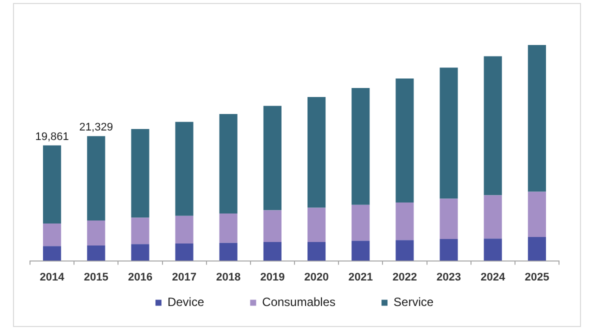 The image size is (600, 336). I want to click on x-tick-label: 2014, so click(53, 277).